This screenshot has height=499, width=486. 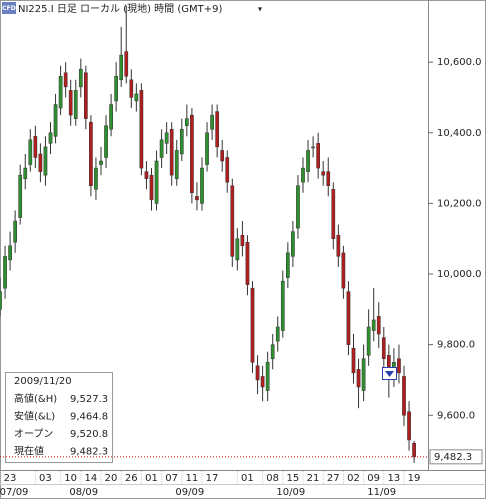 I want to click on x-tick-label: 20, so click(x=111, y=478).